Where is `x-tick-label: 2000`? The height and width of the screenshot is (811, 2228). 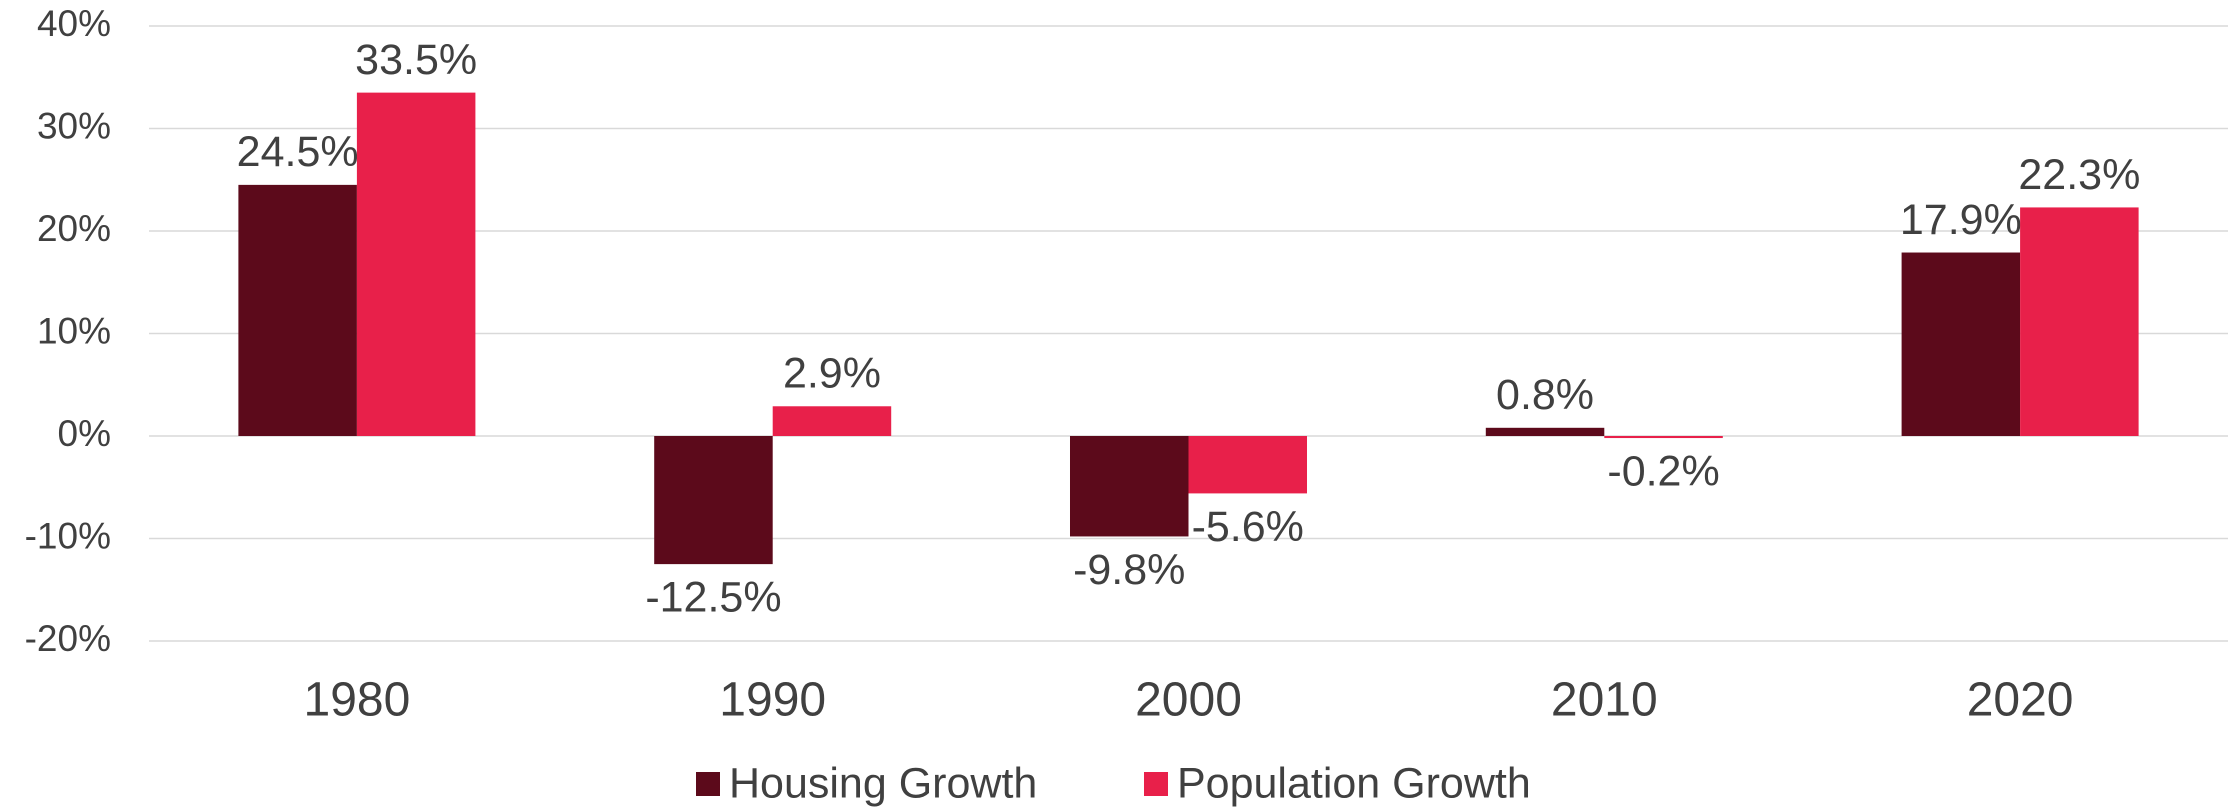 x-tick-label: 2000 is located at coordinates (1188, 700).